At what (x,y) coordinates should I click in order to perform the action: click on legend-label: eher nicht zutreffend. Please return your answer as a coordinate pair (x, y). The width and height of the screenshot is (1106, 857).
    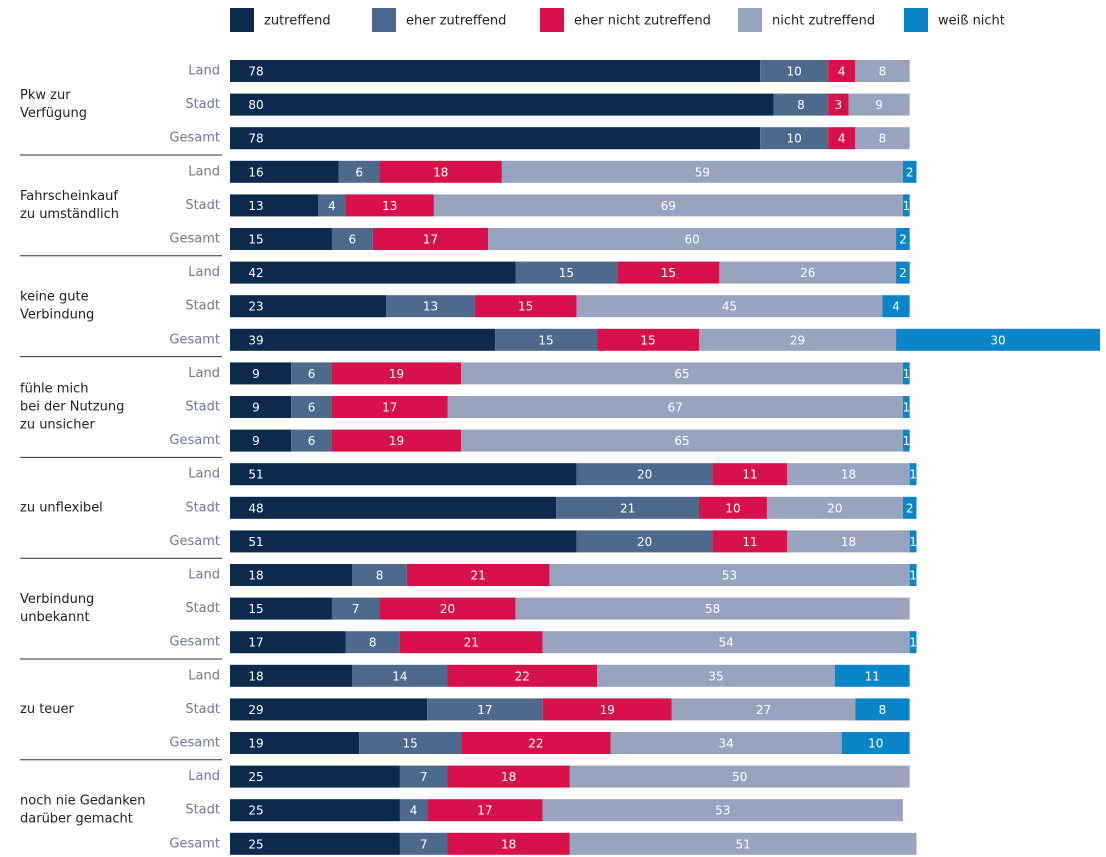
    Looking at the image, I should click on (642, 21).